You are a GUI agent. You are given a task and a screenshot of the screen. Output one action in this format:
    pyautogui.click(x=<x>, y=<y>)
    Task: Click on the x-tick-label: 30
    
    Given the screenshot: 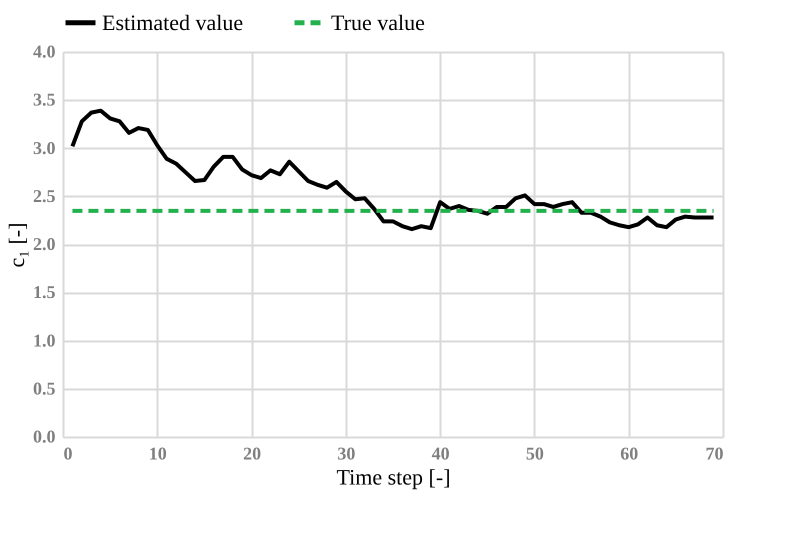 What is the action you would take?
    pyautogui.click(x=346, y=454)
    